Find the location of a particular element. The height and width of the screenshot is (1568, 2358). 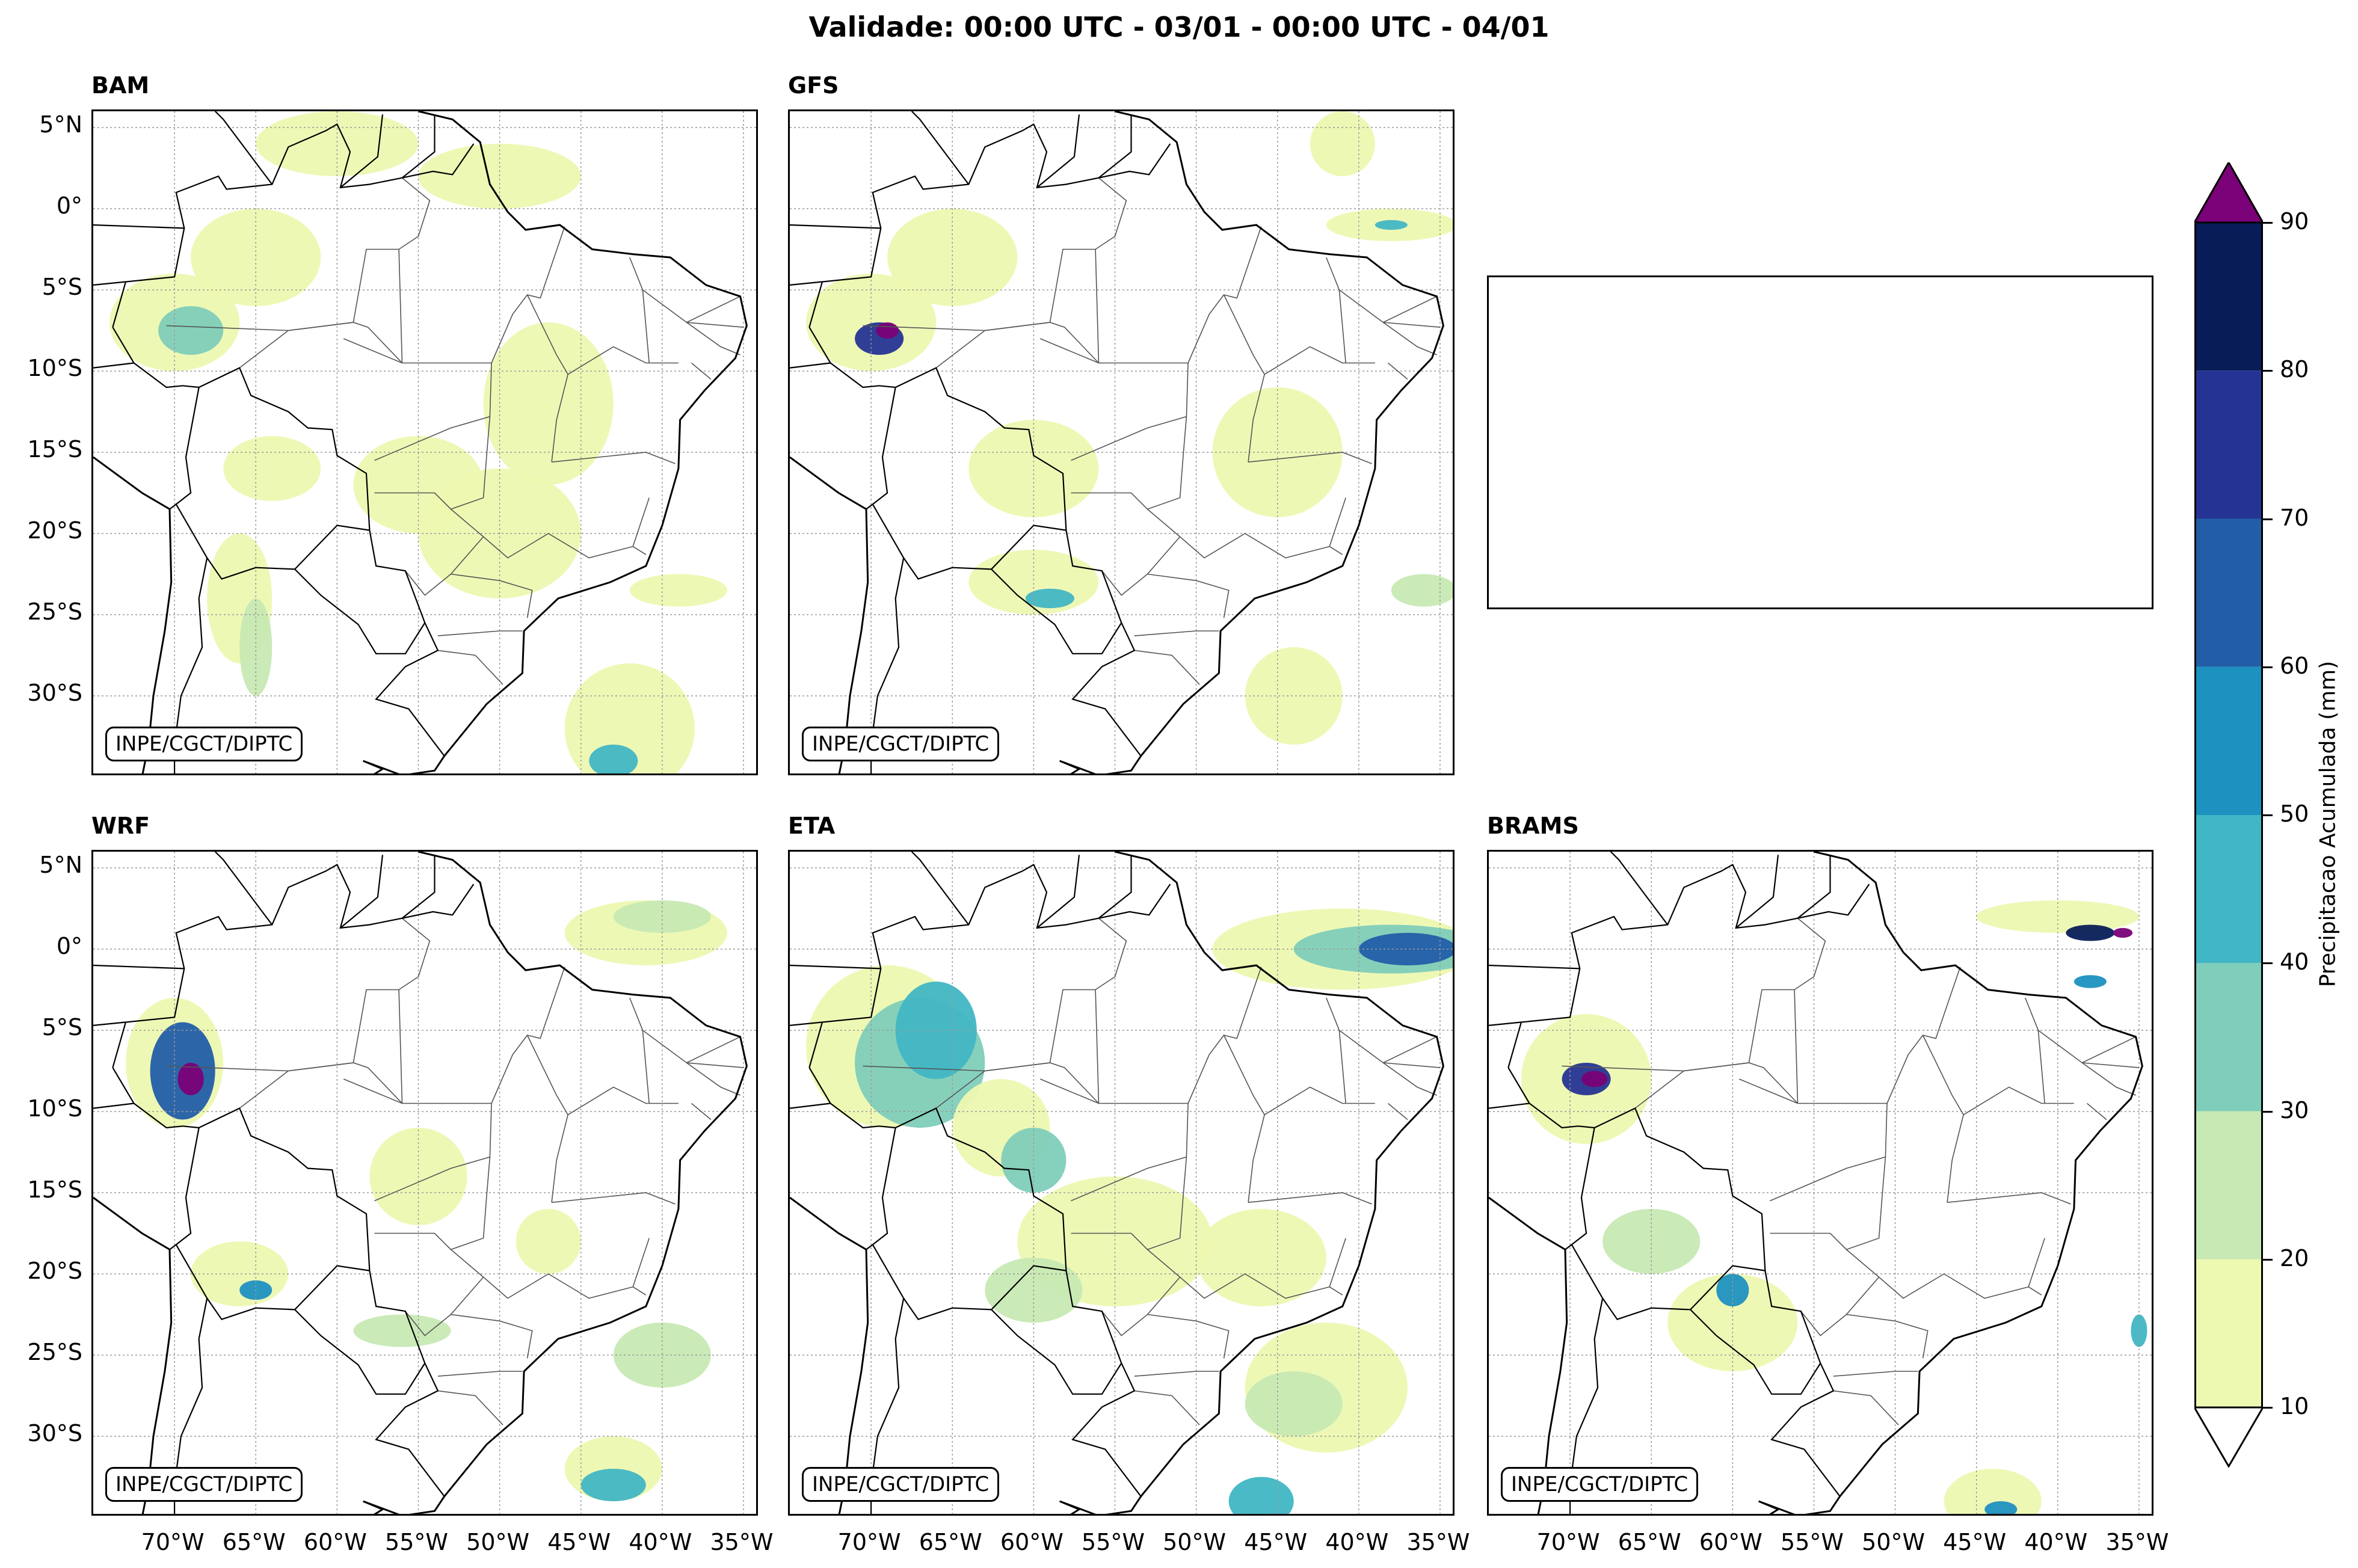

lat-tick-label: 25°S is located at coordinates (54, 1352).